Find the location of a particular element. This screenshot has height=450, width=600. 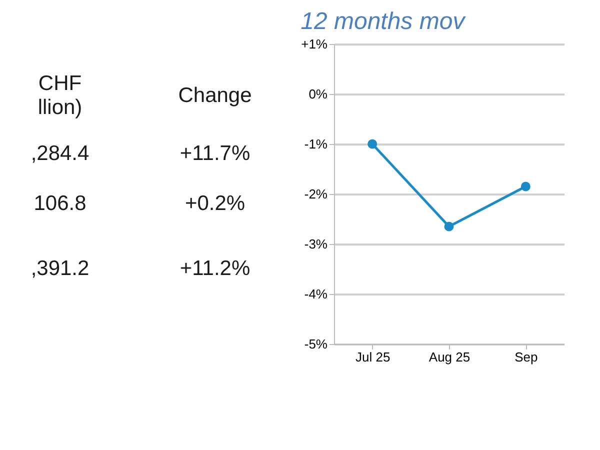

y-tick-label: -4% is located at coordinates (316, 294).